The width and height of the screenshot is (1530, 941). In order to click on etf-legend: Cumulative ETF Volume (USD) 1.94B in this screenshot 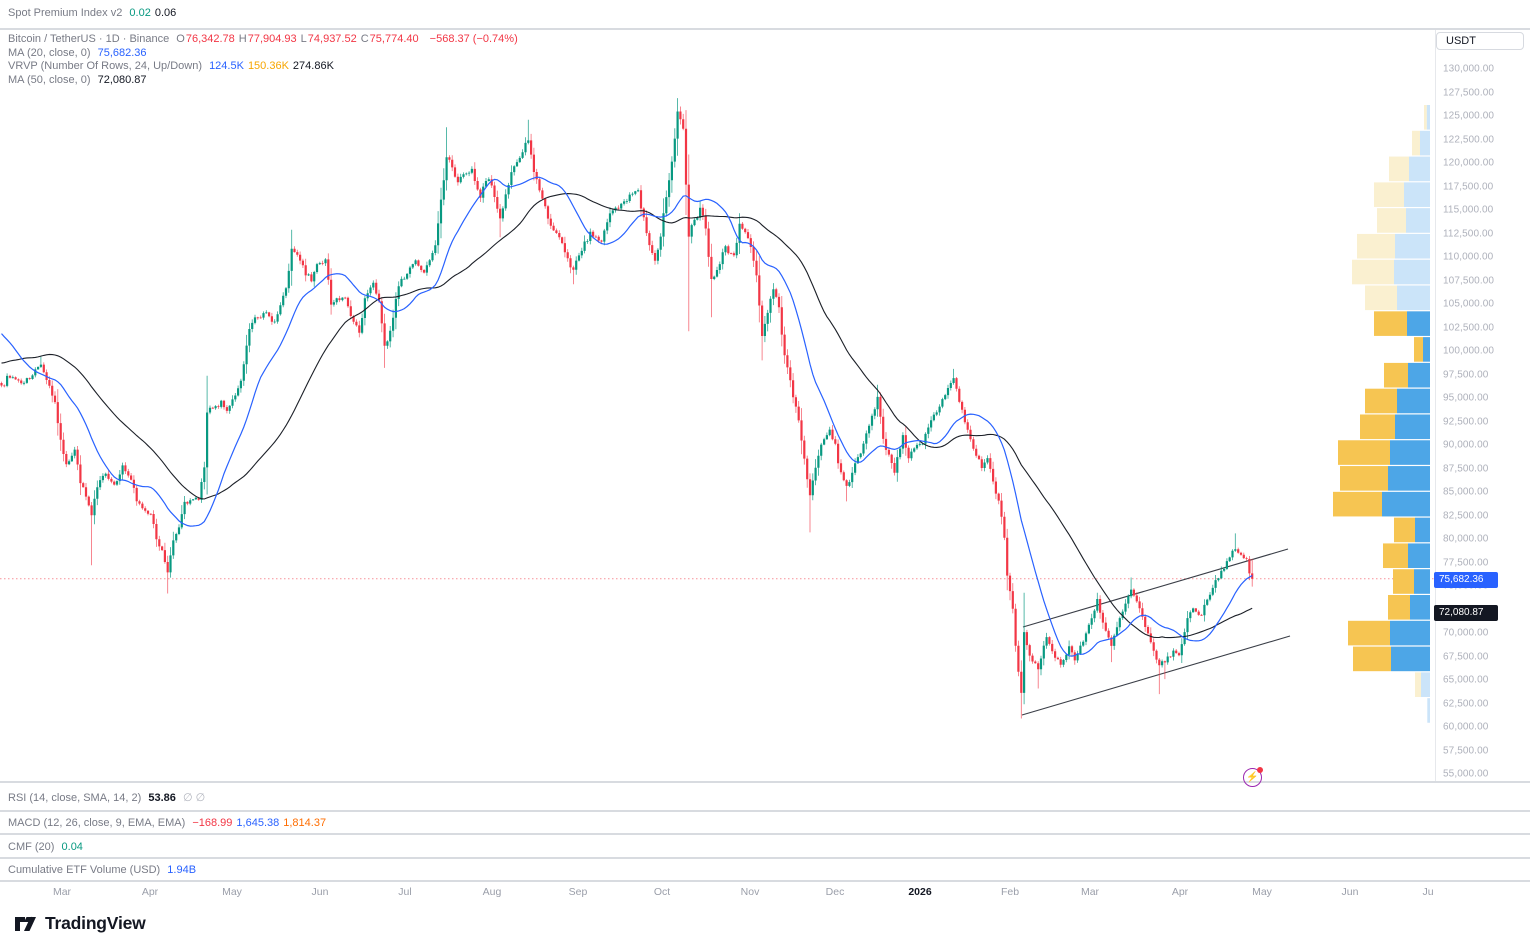, I will do `click(104, 870)`.